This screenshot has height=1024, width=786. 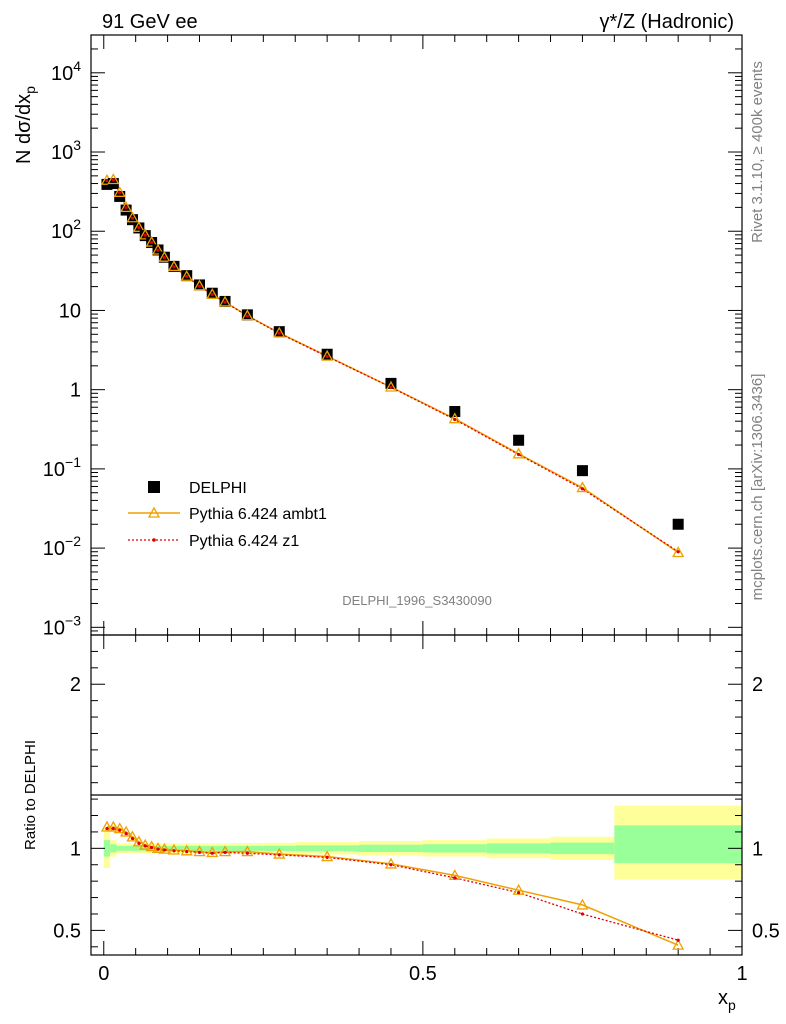 What do you see at coordinates (150, 22) in the screenshot?
I see `header-left: 91 GeV ee` at bounding box center [150, 22].